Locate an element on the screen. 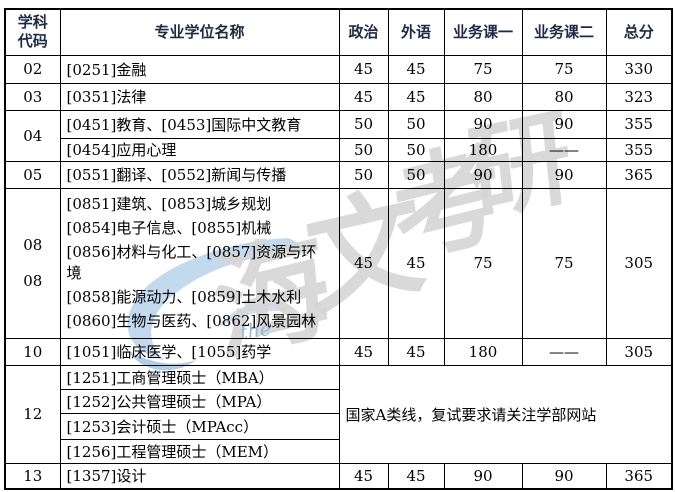 This screenshot has width=675, height=492. table-row: [1252]公共管理硕士（MPA） is located at coordinates (338, 401).